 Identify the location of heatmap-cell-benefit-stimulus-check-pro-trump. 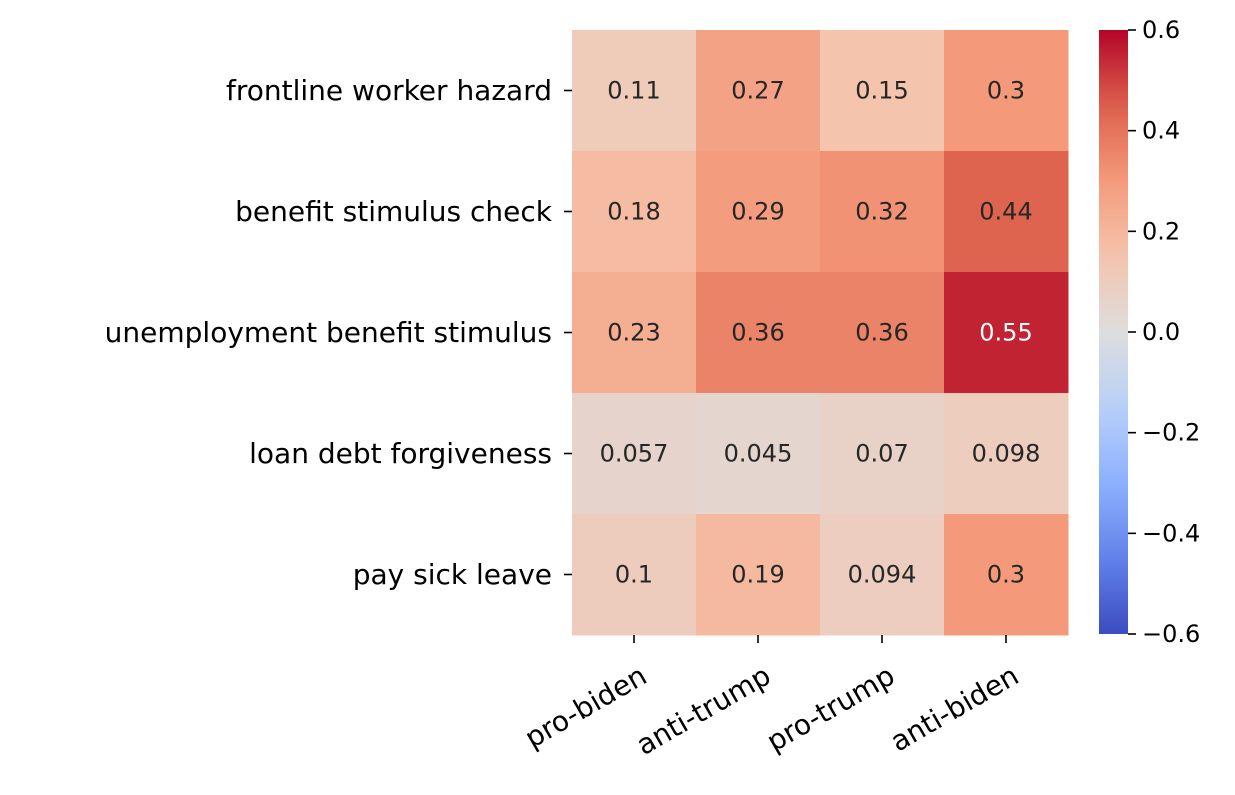
(882, 212).